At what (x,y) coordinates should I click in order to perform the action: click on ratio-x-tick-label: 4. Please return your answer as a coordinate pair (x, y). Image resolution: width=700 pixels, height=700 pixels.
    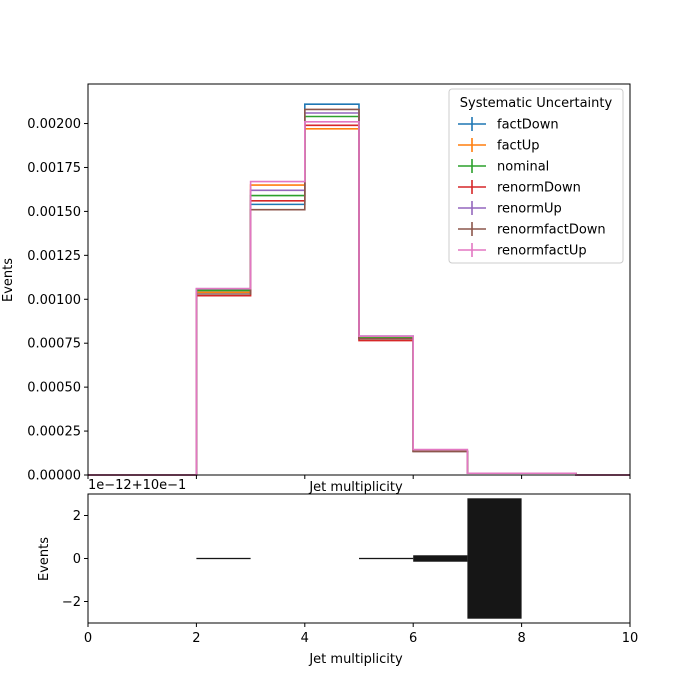
    Looking at the image, I should click on (305, 638).